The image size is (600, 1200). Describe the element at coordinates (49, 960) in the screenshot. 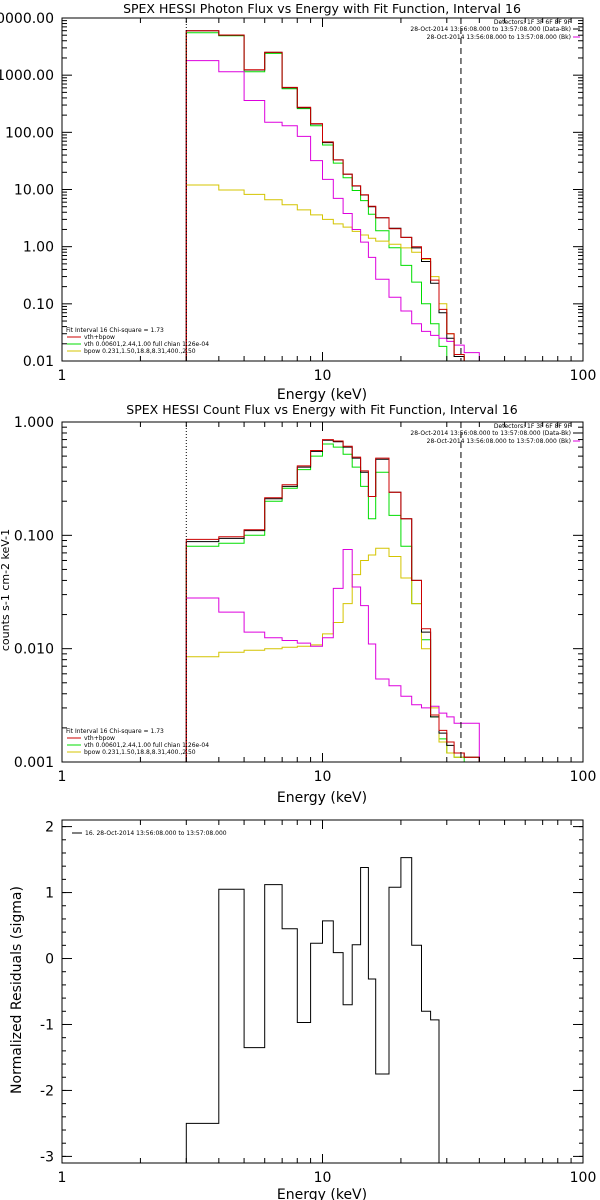

I see `y-tick-label: 0` at that location.